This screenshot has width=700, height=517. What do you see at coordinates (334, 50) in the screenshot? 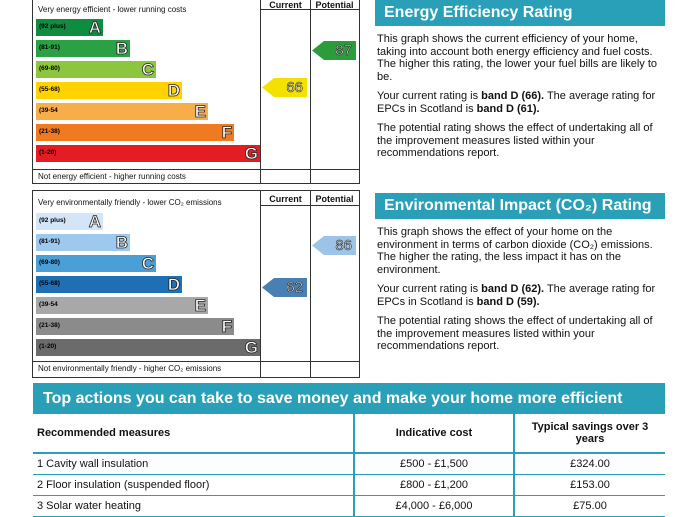
I see `potential-rating-arrow: 87` at bounding box center [334, 50].